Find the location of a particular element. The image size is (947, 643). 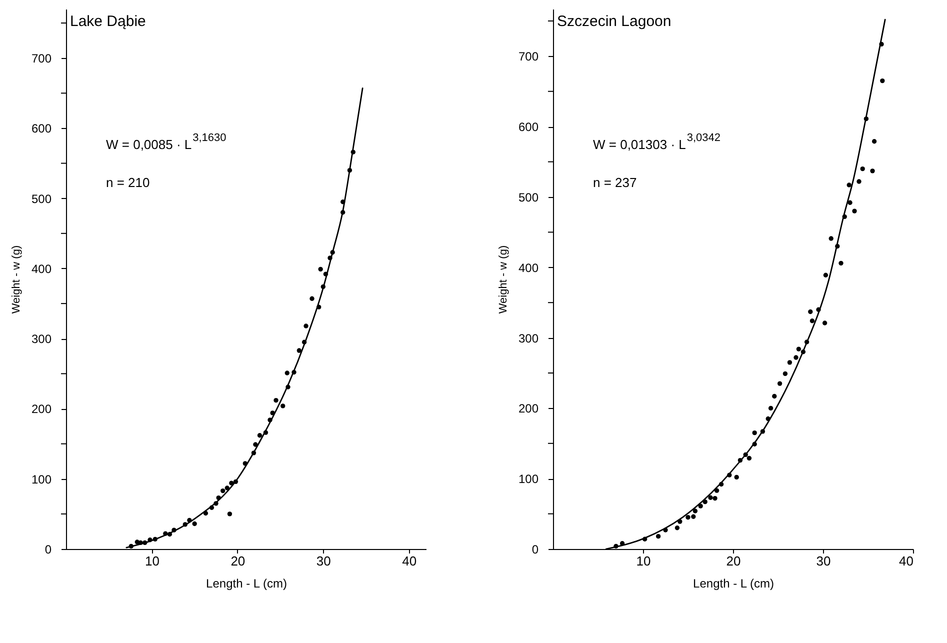

annotation: n = 237 is located at coordinates (615, 182).